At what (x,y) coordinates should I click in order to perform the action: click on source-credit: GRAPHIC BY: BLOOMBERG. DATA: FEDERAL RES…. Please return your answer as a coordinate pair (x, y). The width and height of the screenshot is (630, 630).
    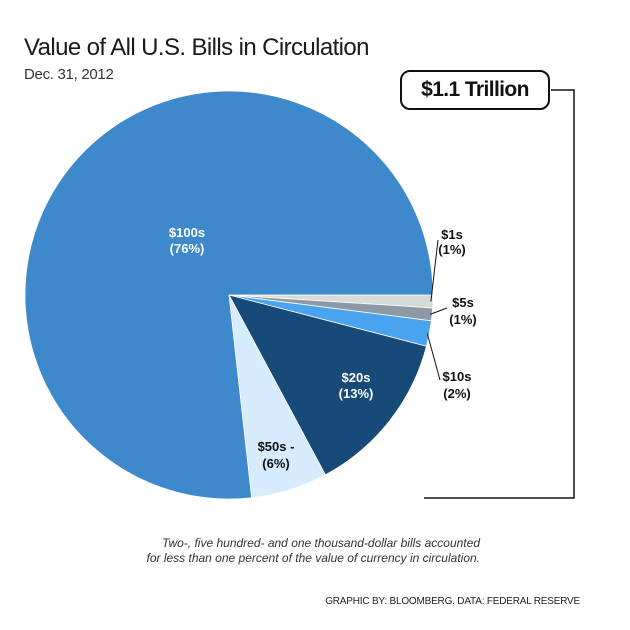
    Looking at the image, I should click on (452, 601).